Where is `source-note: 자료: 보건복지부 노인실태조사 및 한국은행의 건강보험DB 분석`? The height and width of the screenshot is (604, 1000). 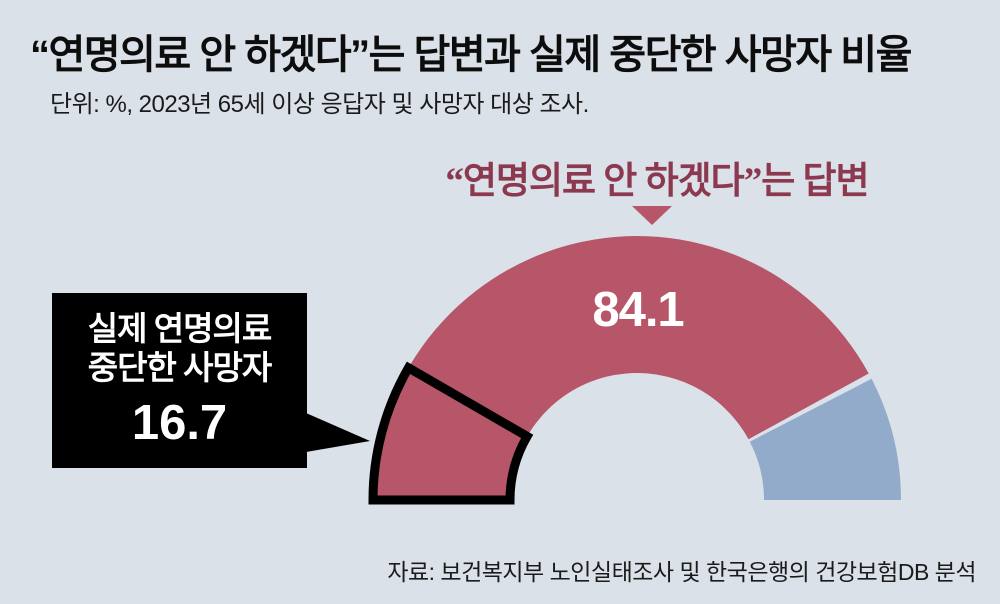
source-note: 자료: 보건복지부 노인실태조사 및 한국은행의 건강보험DB 분석 is located at coordinates (681, 572).